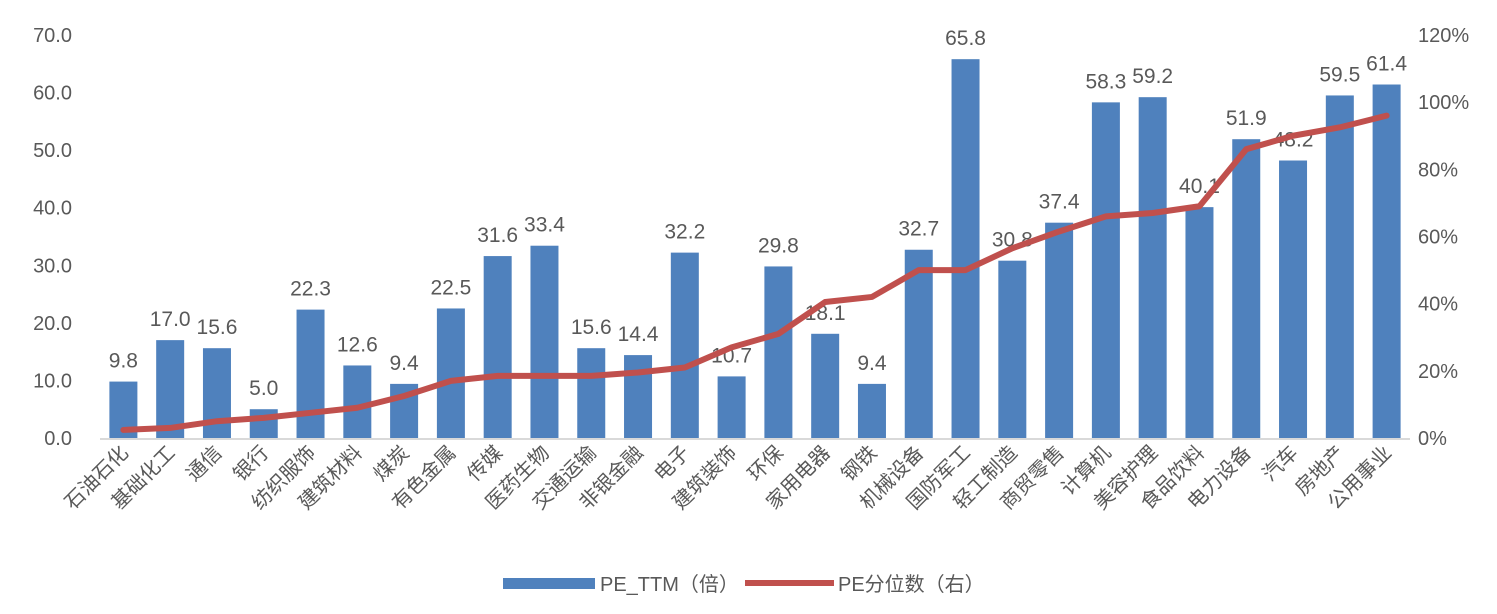  I want to click on bar-data-label: 9.8, so click(123, 361).